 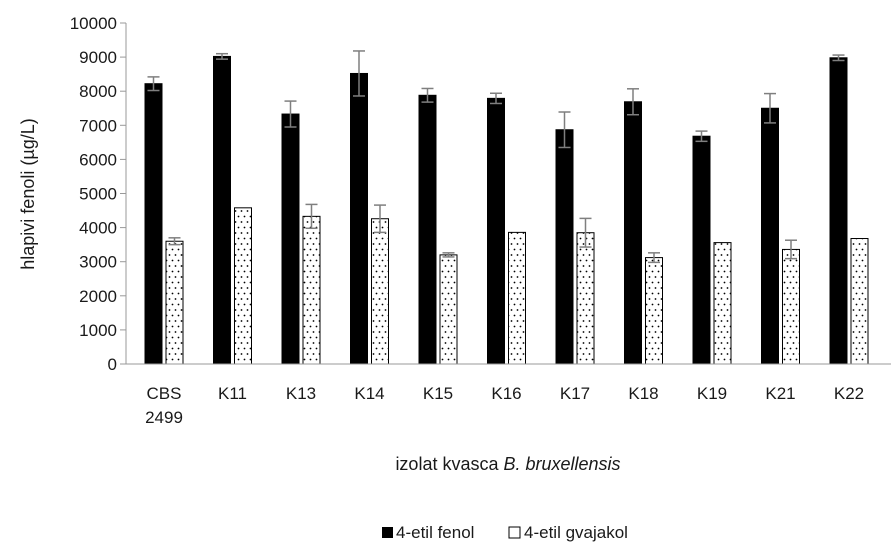 I want to click on x-tick-label-line: 2499, so click(x=164, y=417).